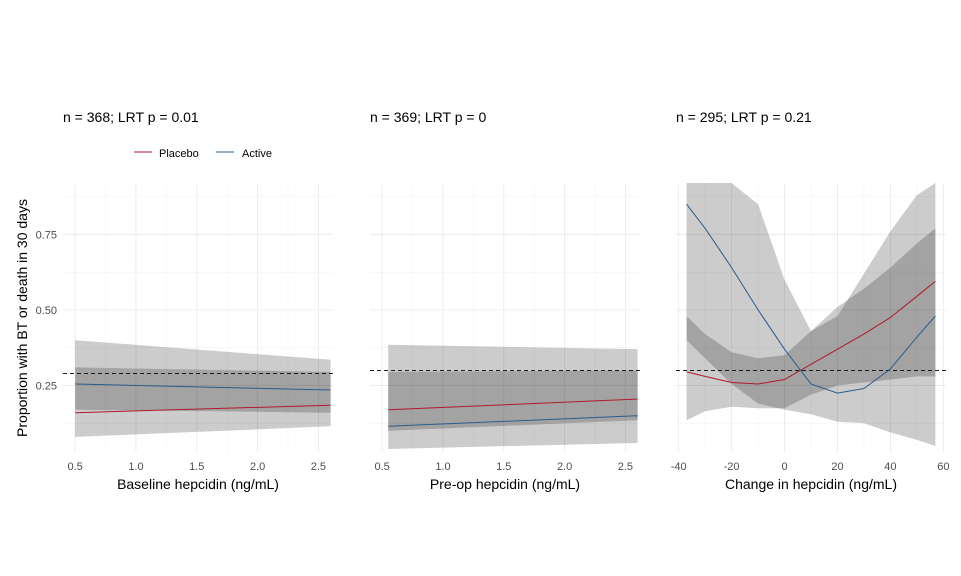 This screenshot has width=961, height=576. What do you see at coordinates (505, 484) in the screenshot?
I see `x-axis-title-preop: Pre-op hepcidin (ng/mL)` at bounding box center [505, 484].